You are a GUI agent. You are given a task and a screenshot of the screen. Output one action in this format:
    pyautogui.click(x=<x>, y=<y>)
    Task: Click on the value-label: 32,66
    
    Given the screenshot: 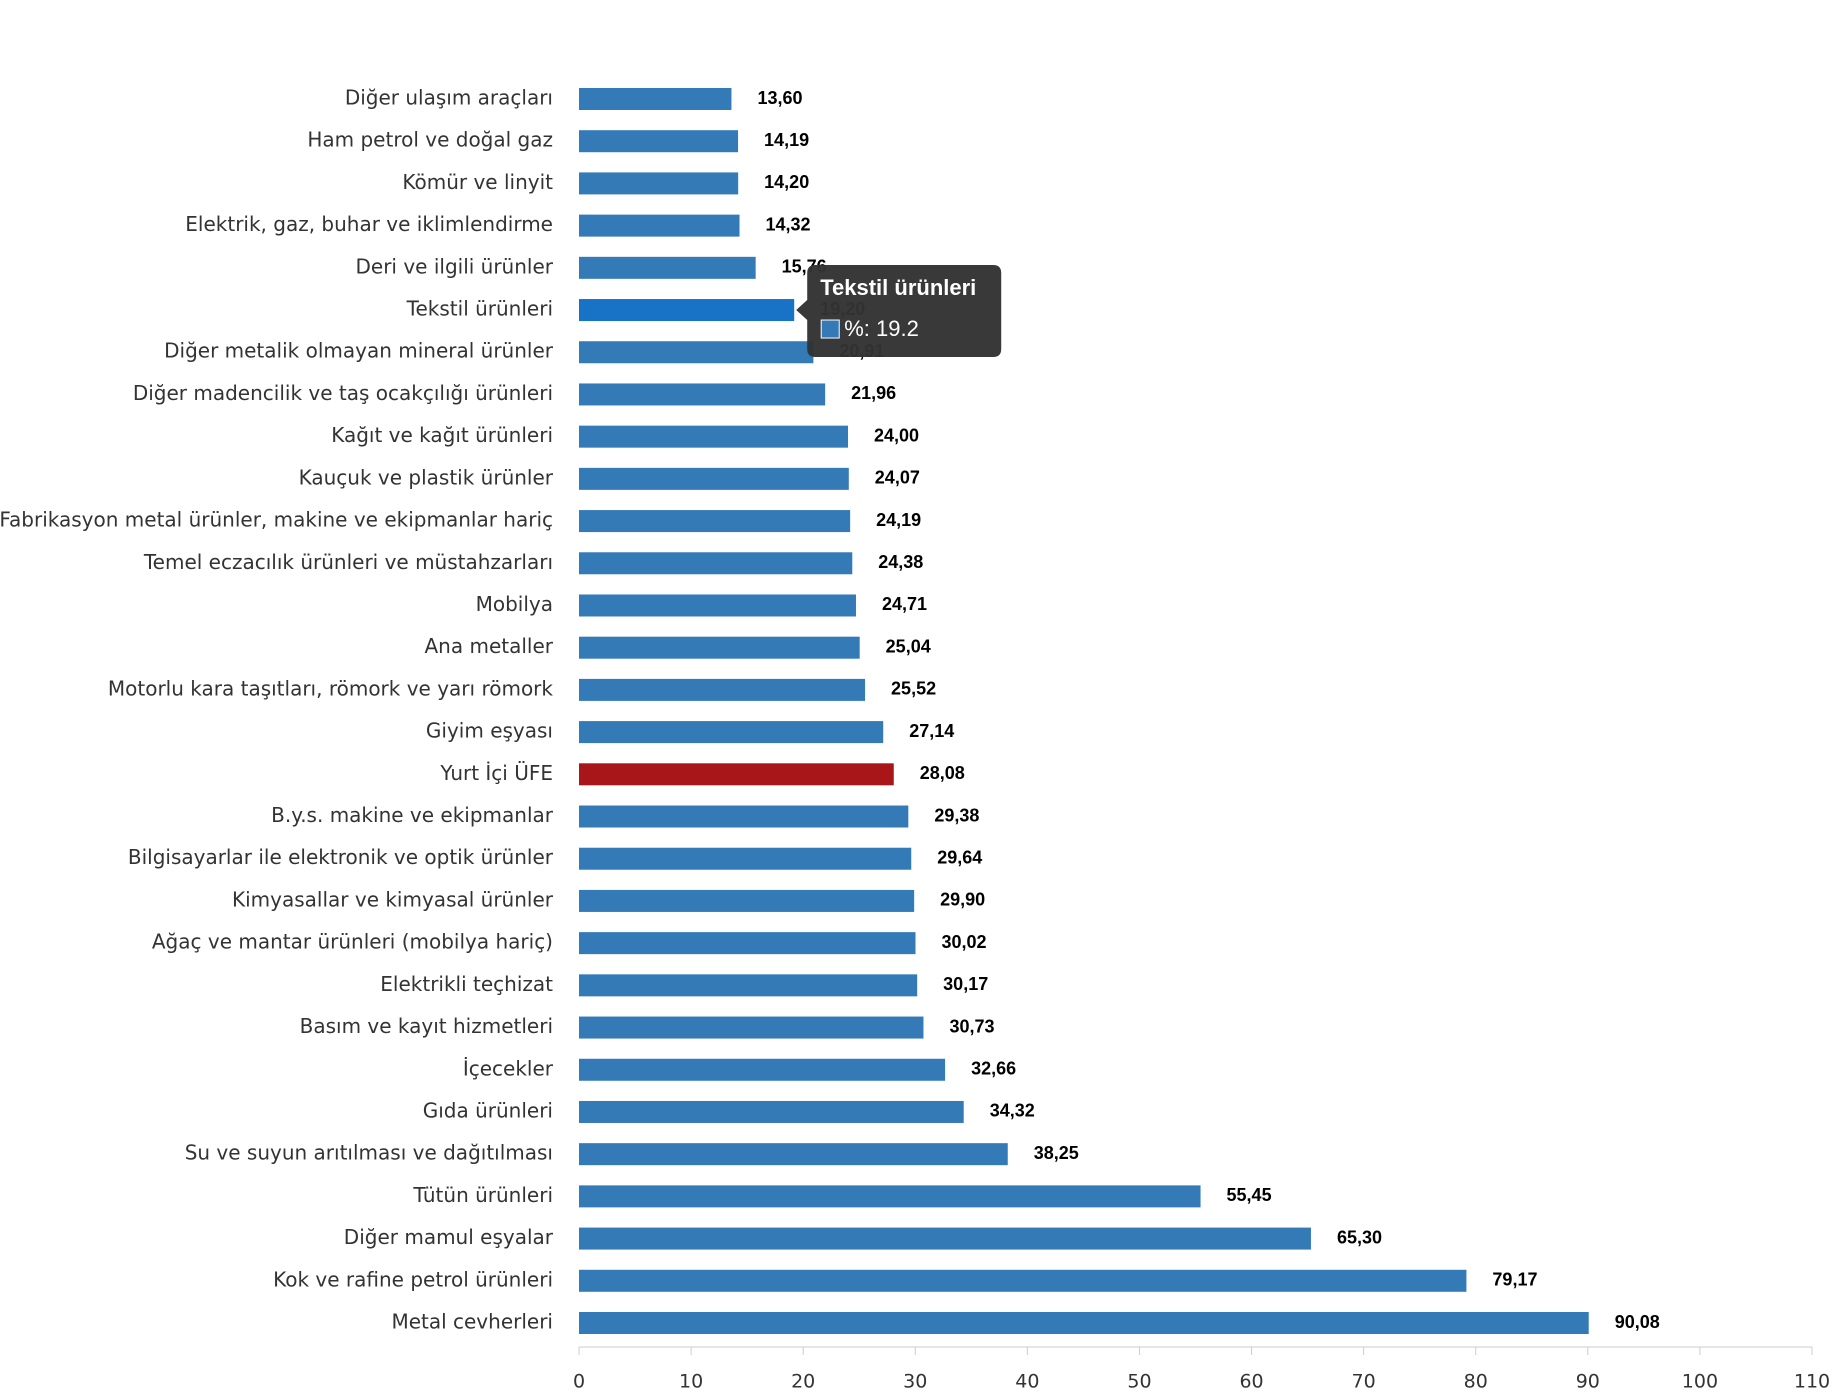 What is the action you would take?
    pyautogui.click(x=993, y=1069)
    